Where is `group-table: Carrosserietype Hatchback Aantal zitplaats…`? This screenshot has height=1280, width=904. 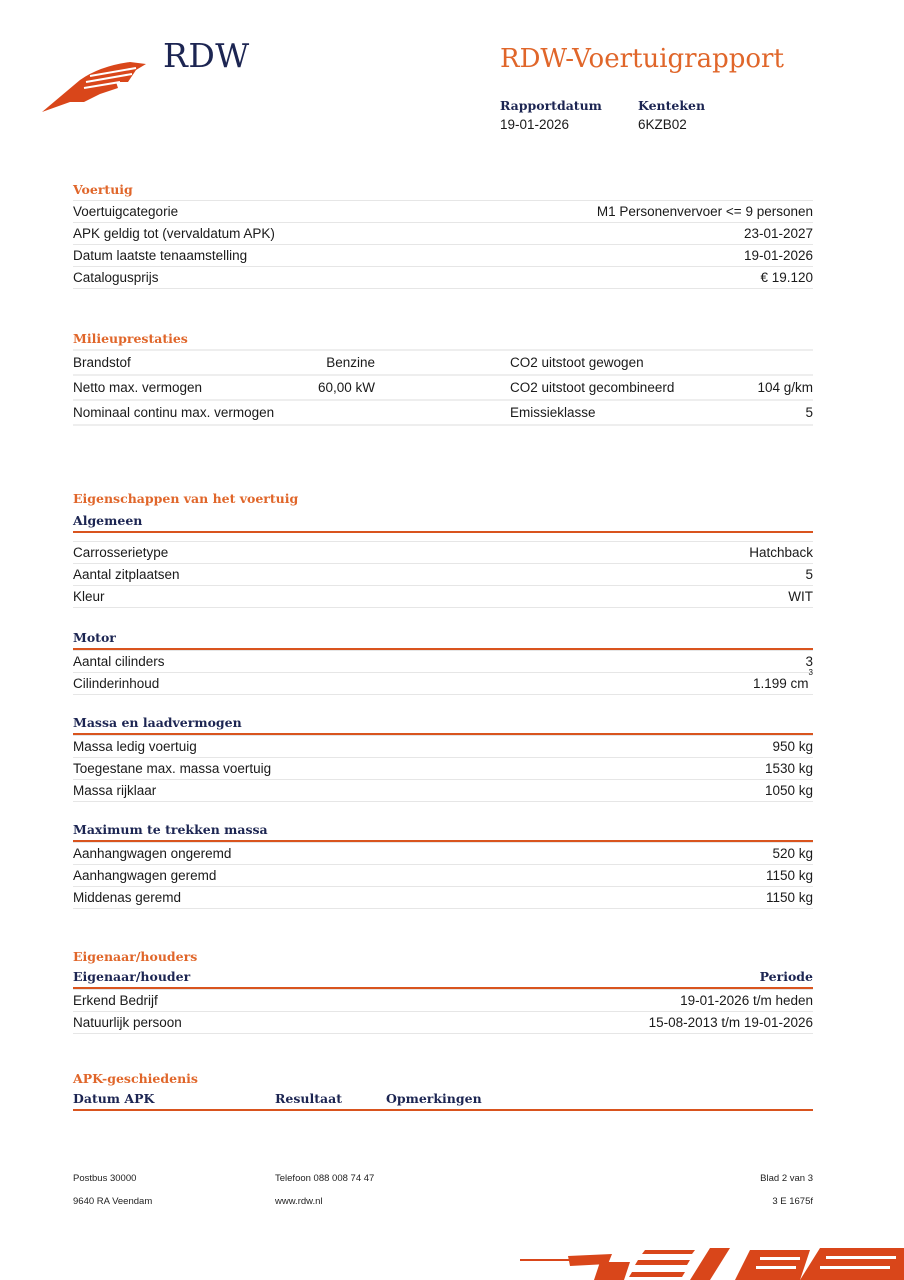 group-table: Carrosserietype Hatchback Aantal zitplaats… is located at coordinates (443, 574).